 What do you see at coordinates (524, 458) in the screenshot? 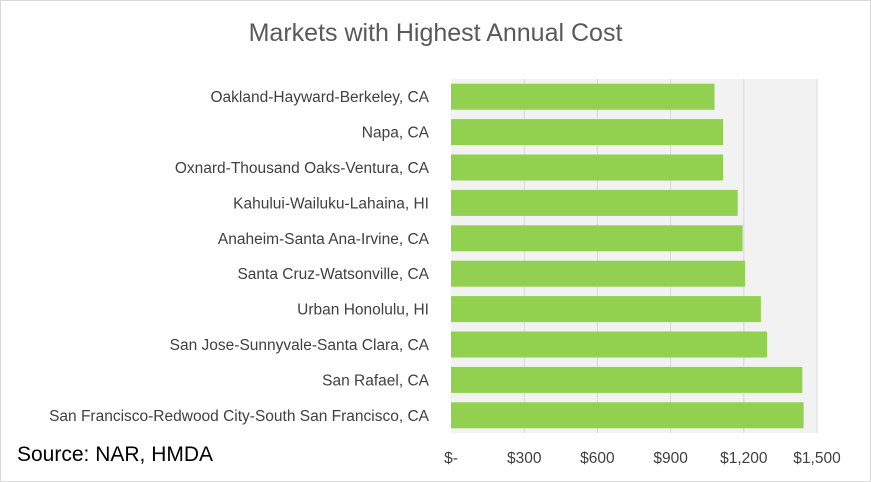
I see `x-tick-label: $300` at bounding box center [524, 458].